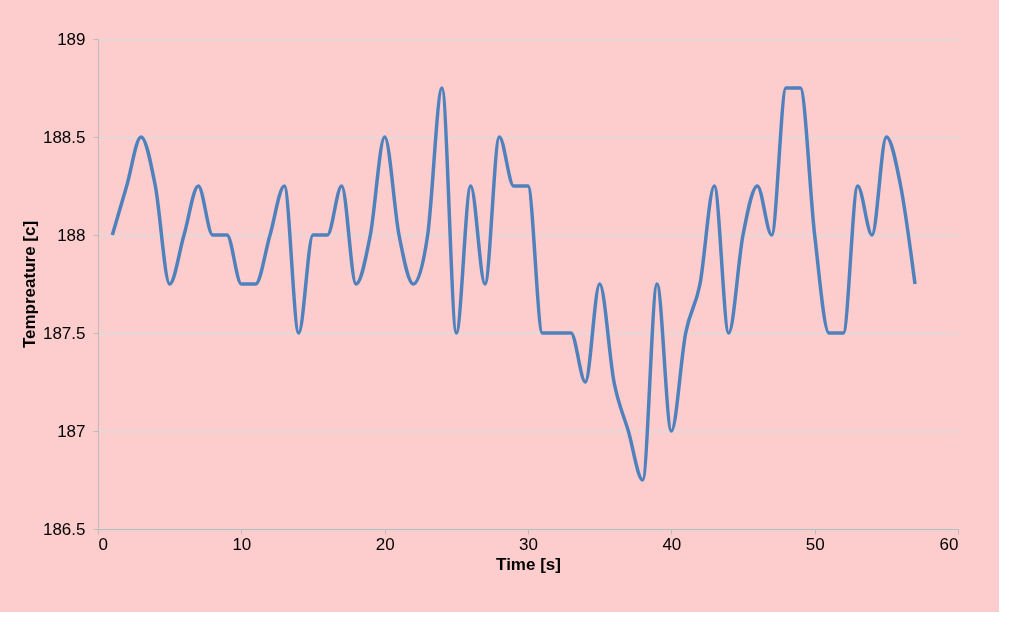 The image size is (1034, 637). Describe the element at coordinates (949, 544) in the screenshot. I see `x-tick-label: 60` at that location.